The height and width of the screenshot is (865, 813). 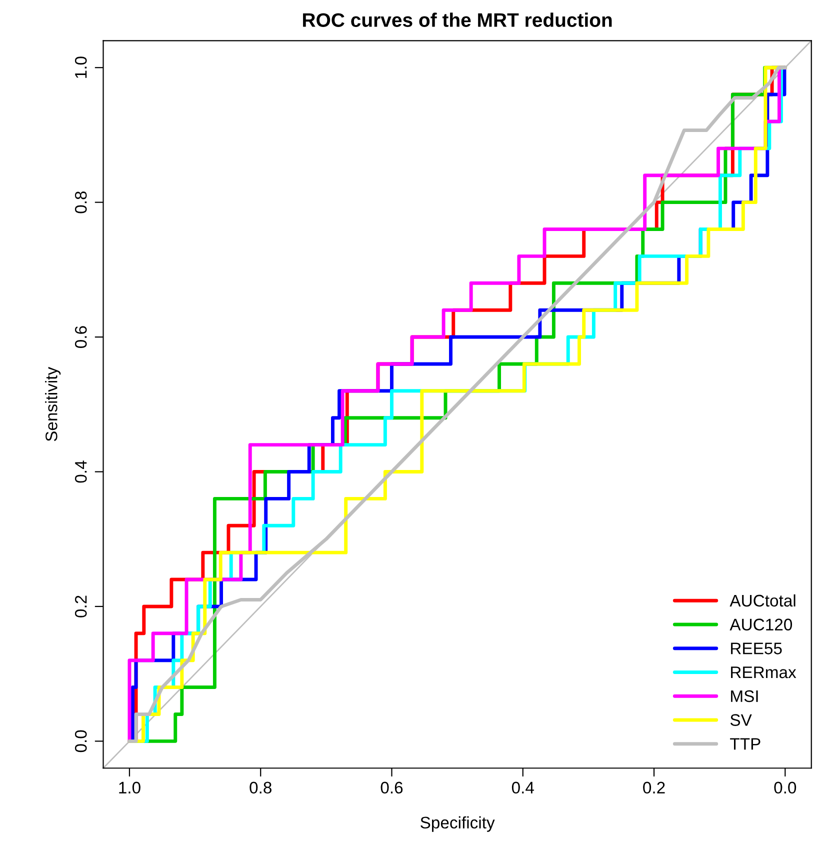 I want to click on y-tick-label: 0.8, so click(x=80, y=202).